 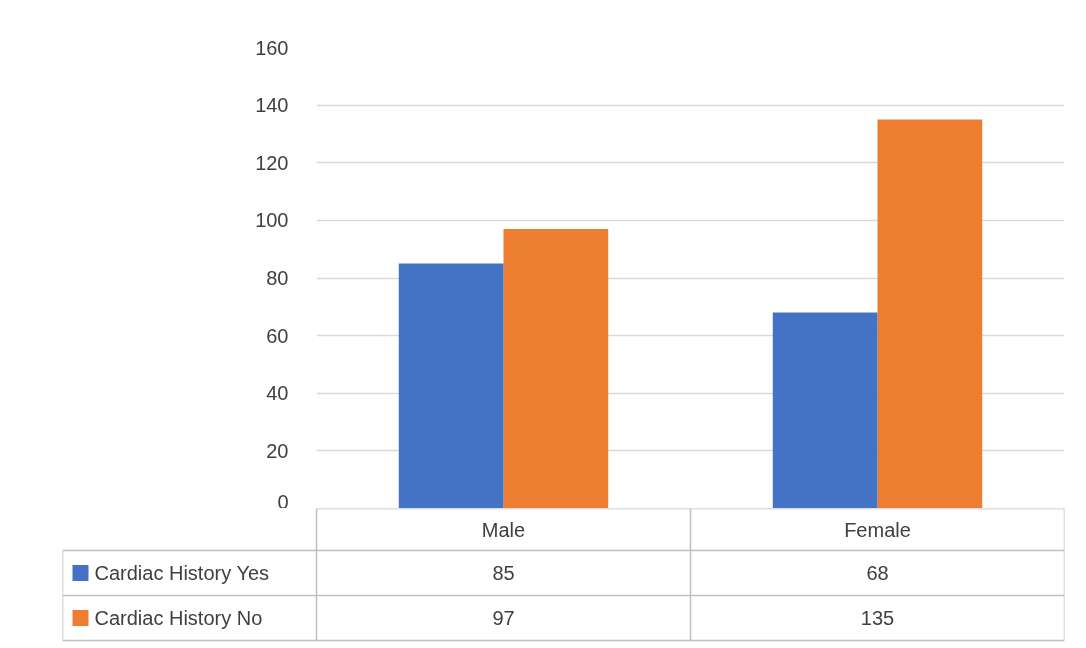 What do you see at coordinates (277, 450) in the screenshot?
I see `y-tick-label: 20` at bounding box center [277, 450].